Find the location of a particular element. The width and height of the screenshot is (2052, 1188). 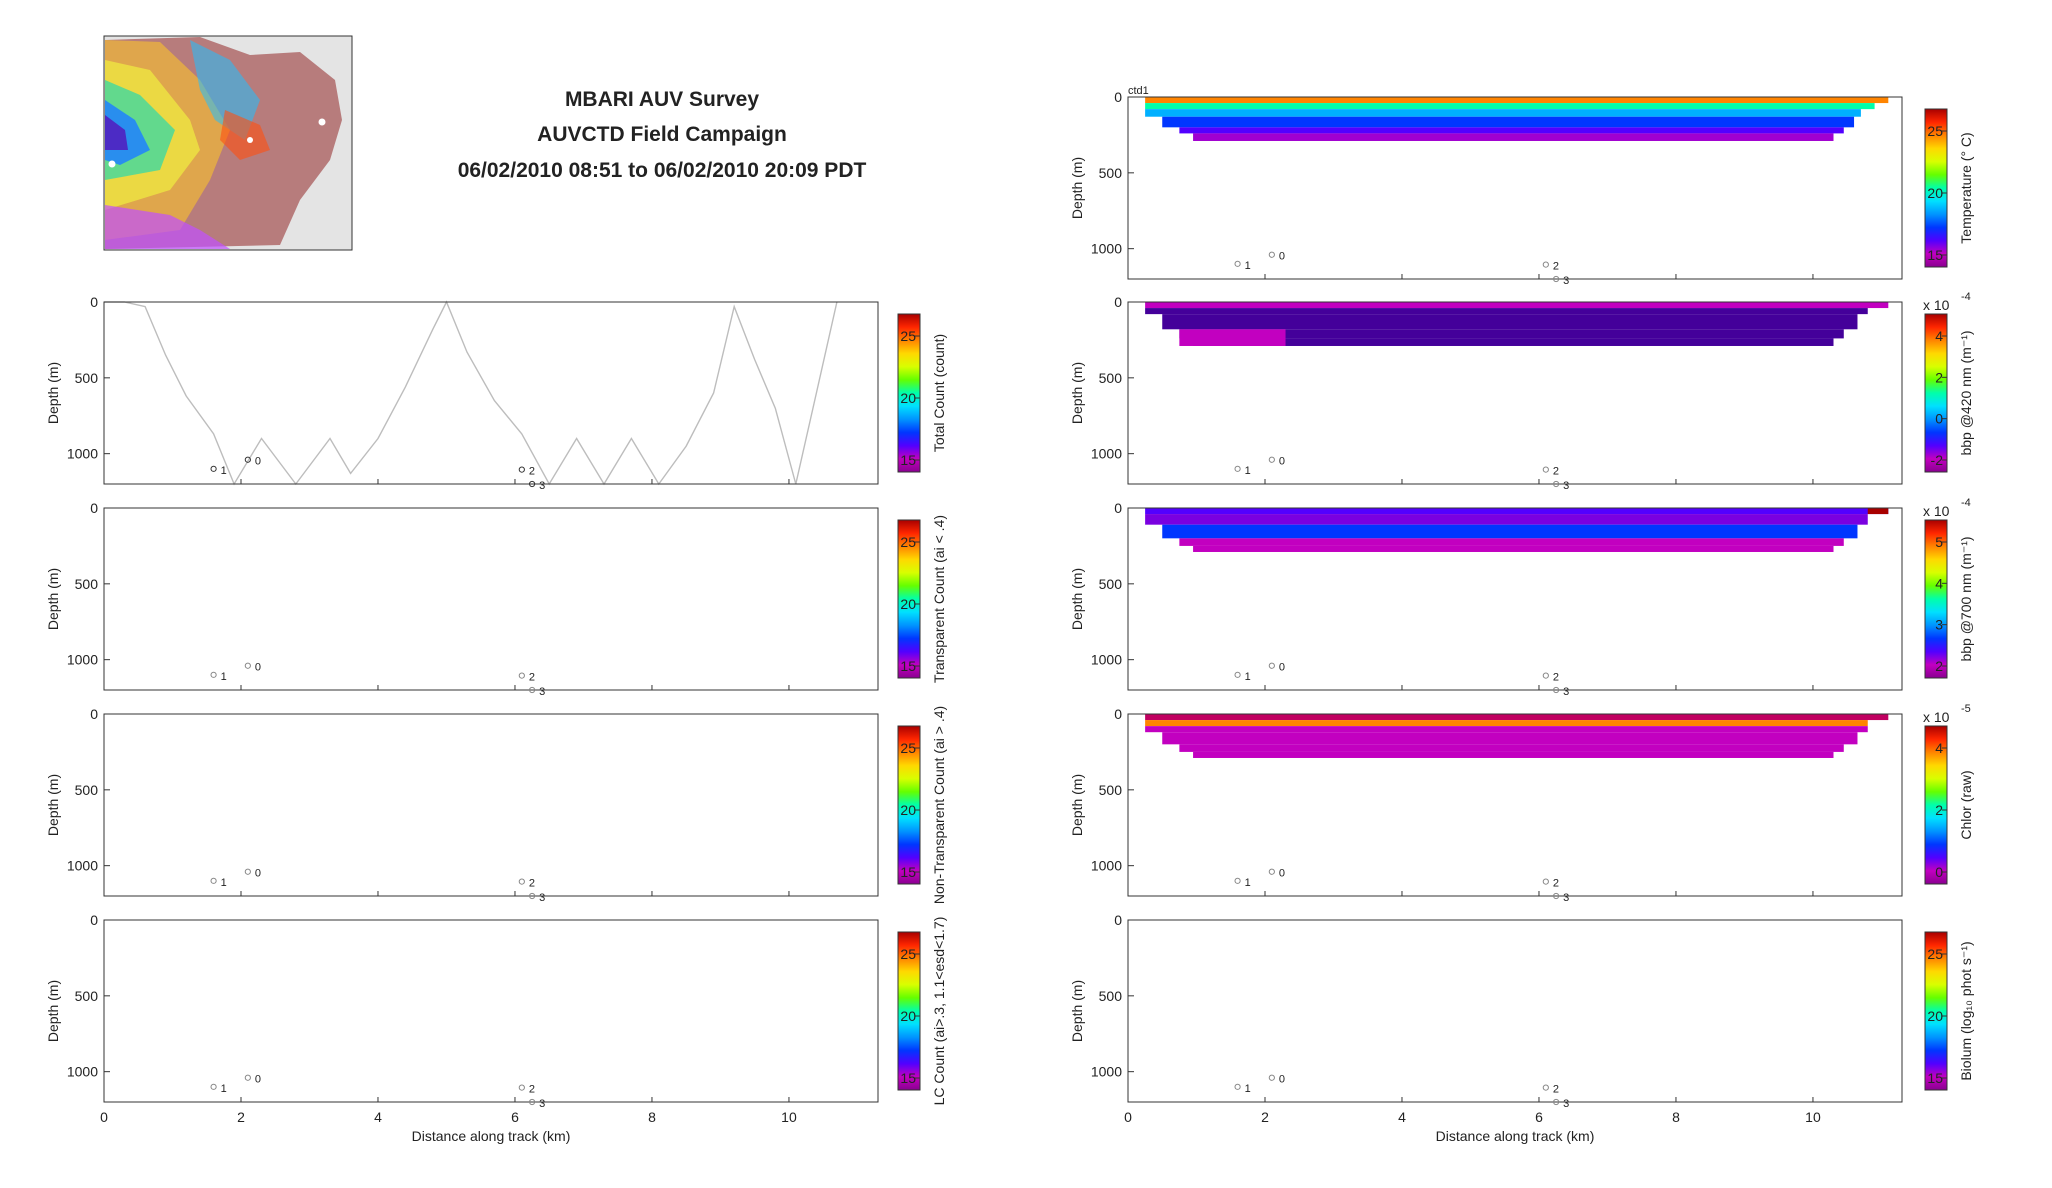

colorbar-label: Transparent Count (ai < .4) is located at coordinates (939, 599).